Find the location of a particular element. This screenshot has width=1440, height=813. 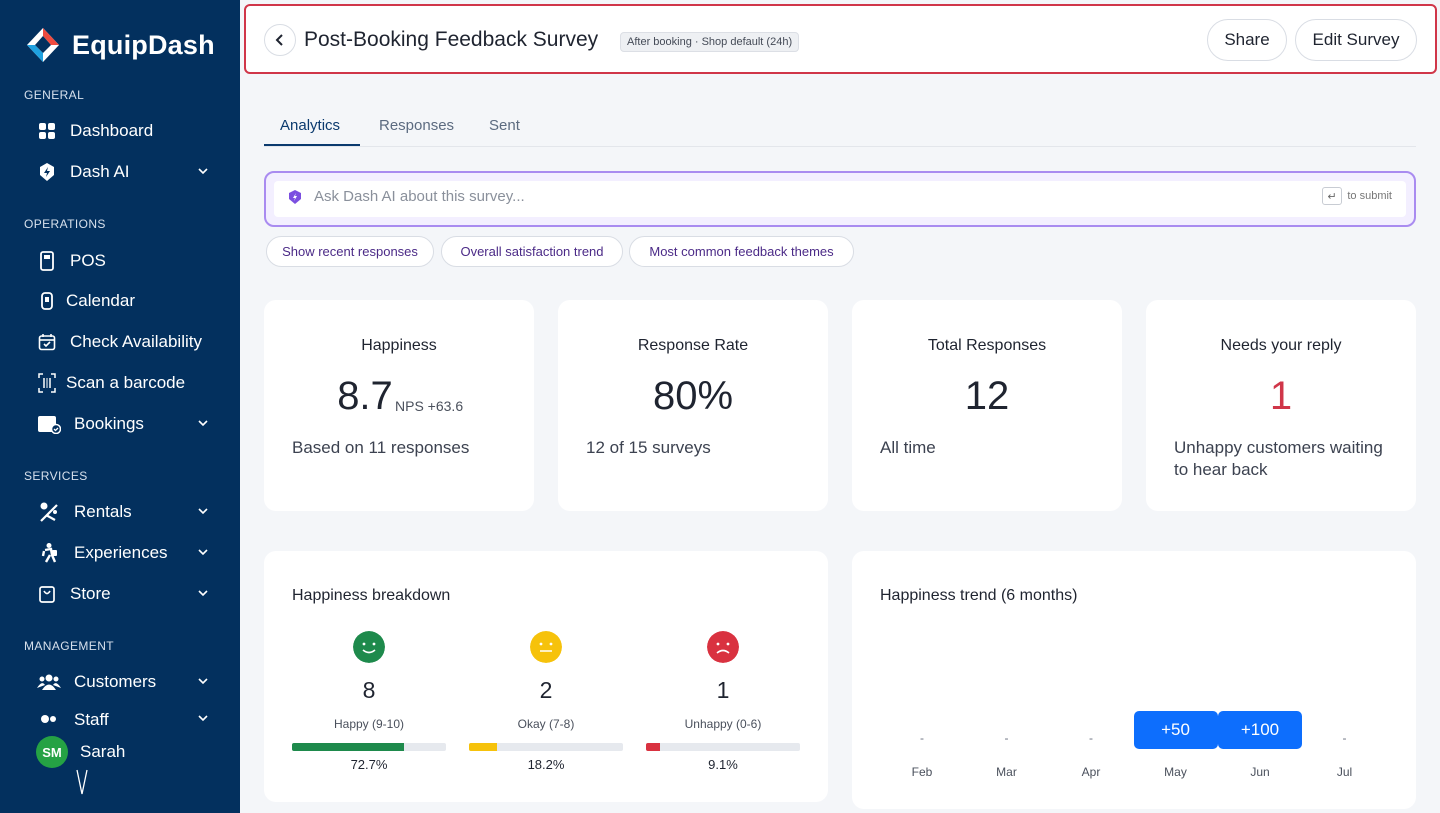

section-management: MANAGEMENT is located at coordinates (69, 646).